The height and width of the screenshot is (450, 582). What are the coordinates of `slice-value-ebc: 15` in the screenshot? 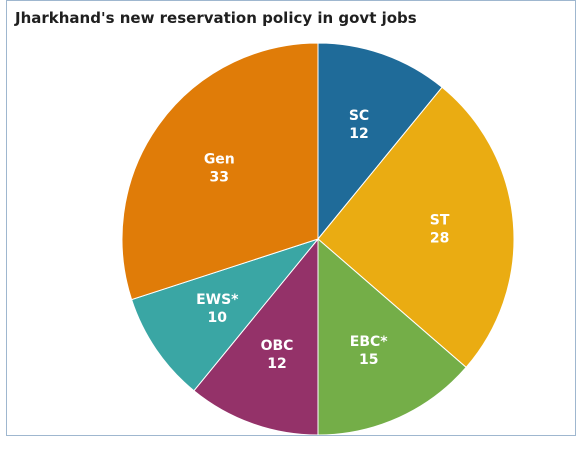 It's located at (368, 360).